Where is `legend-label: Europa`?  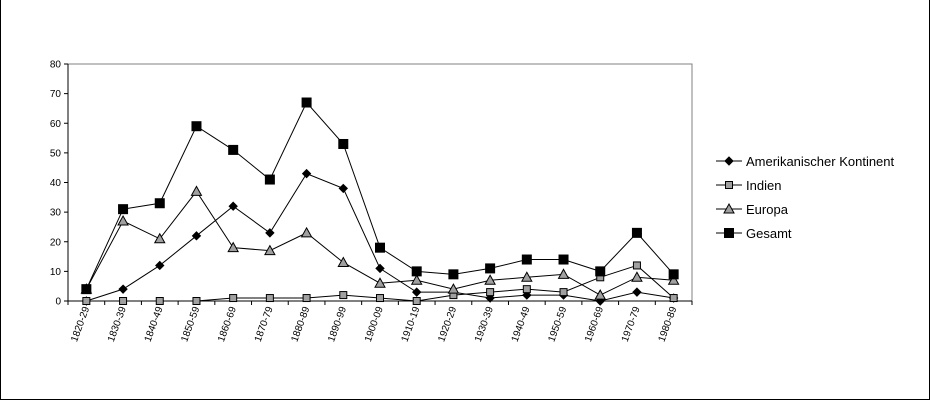
legend-label: Europa is located at coordinates (767, 209).